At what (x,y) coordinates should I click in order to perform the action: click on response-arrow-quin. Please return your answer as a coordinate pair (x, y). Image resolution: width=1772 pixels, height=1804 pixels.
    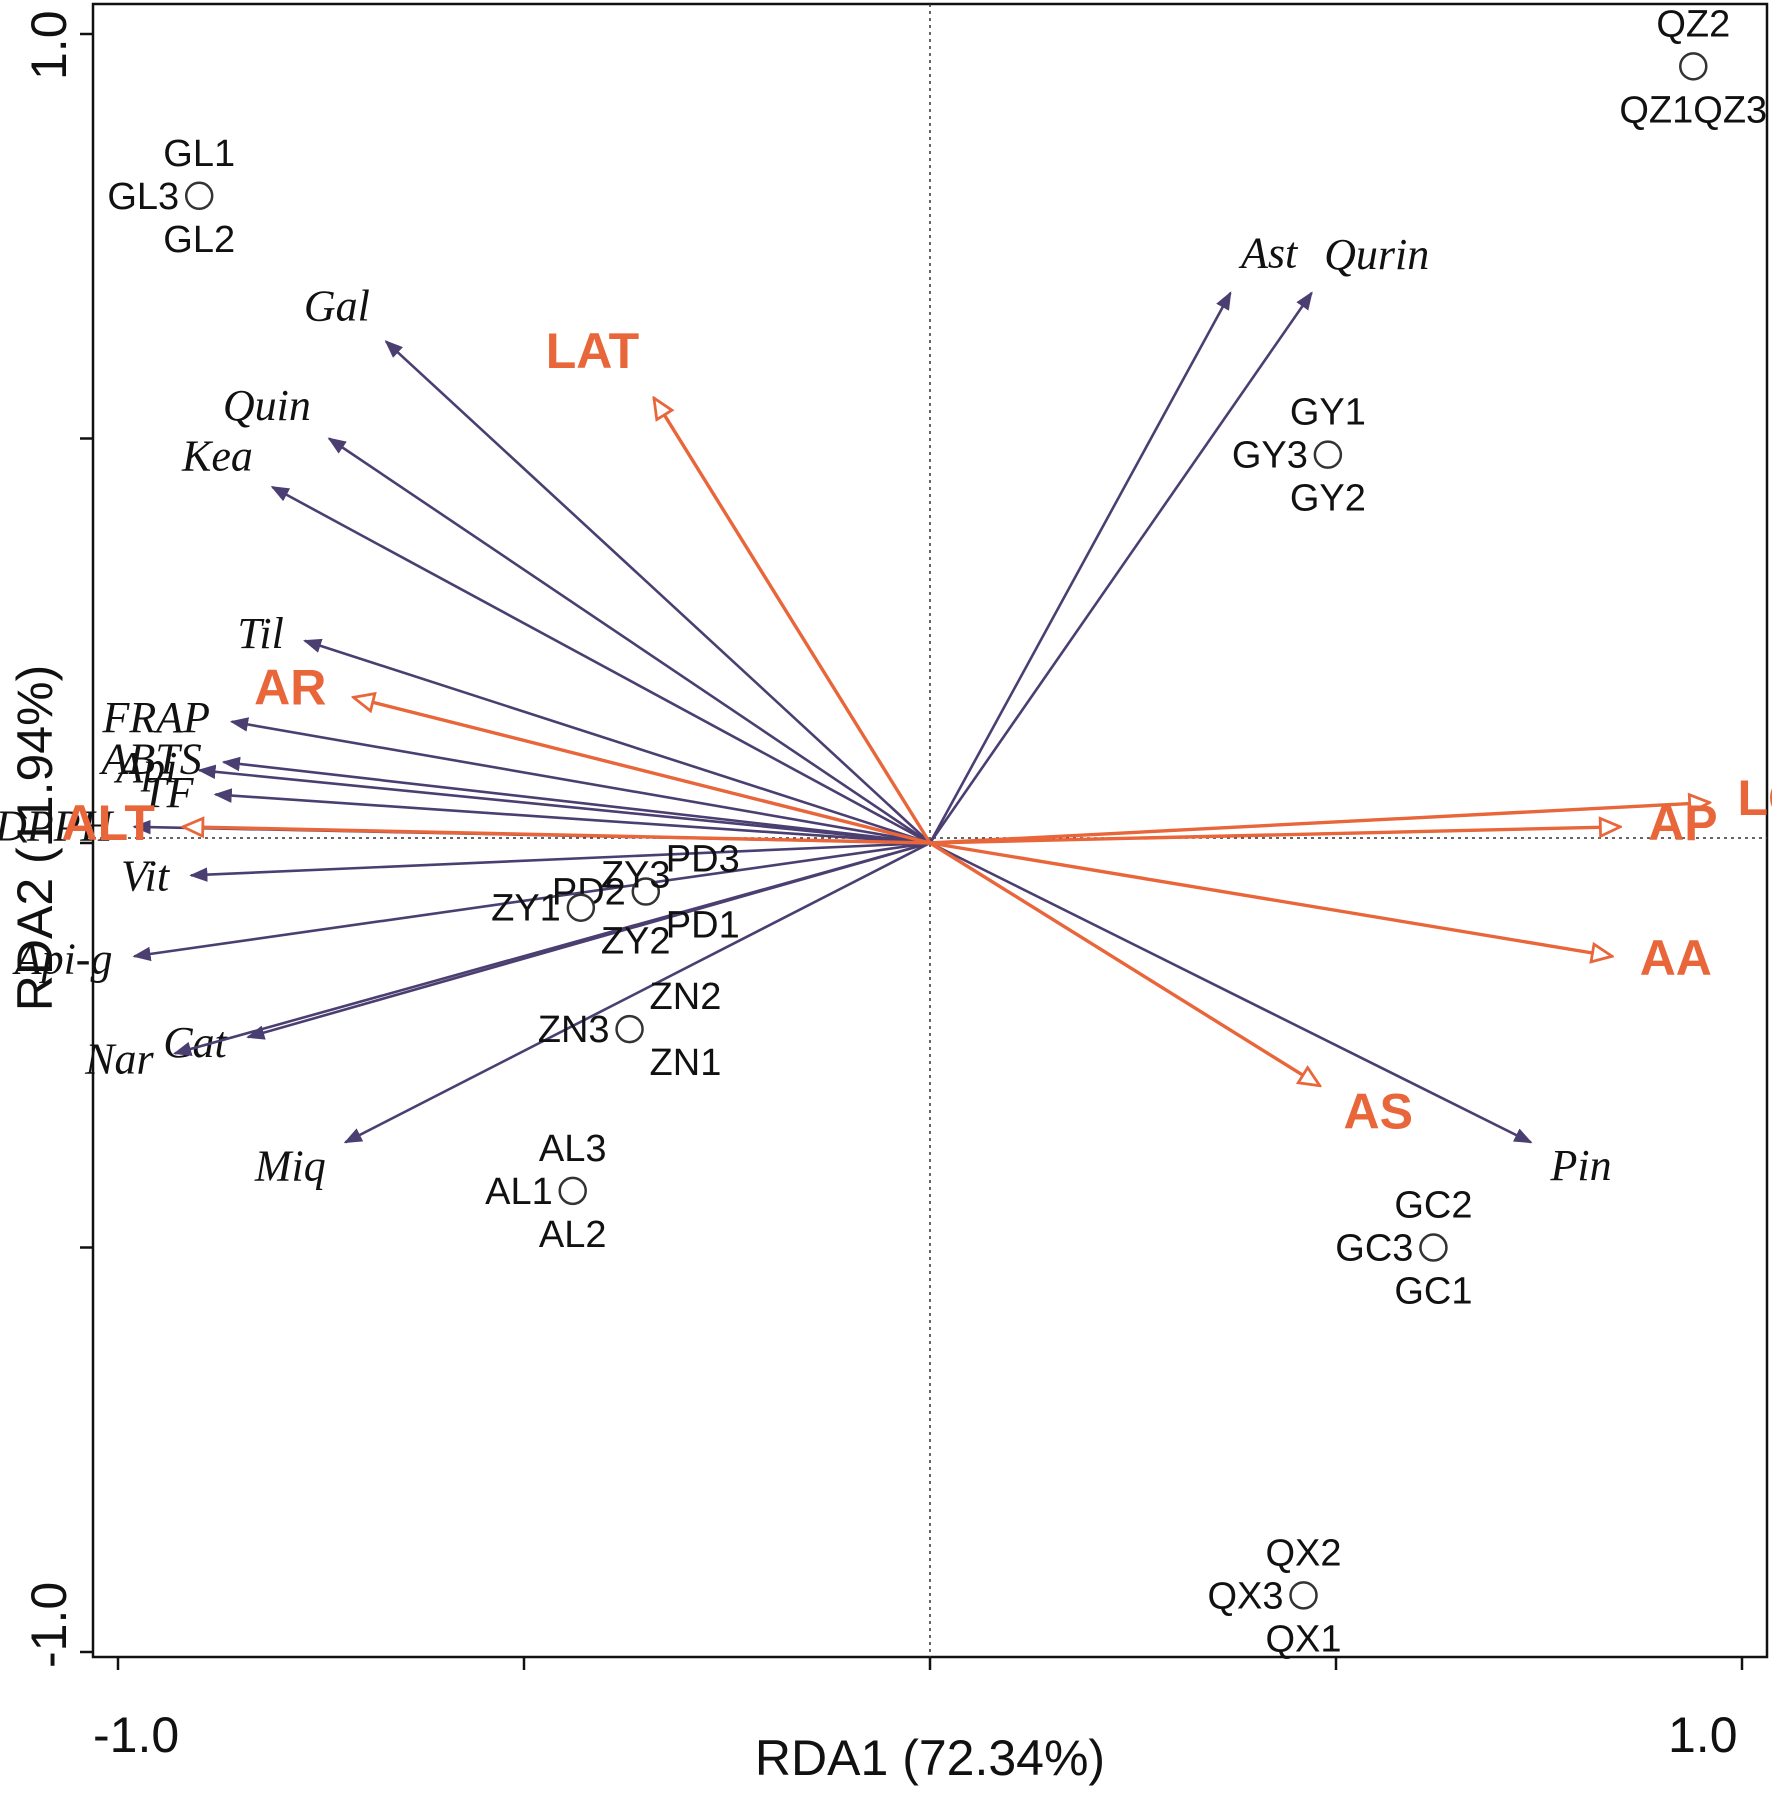
    Looking at the image, I should click on (629, 641).